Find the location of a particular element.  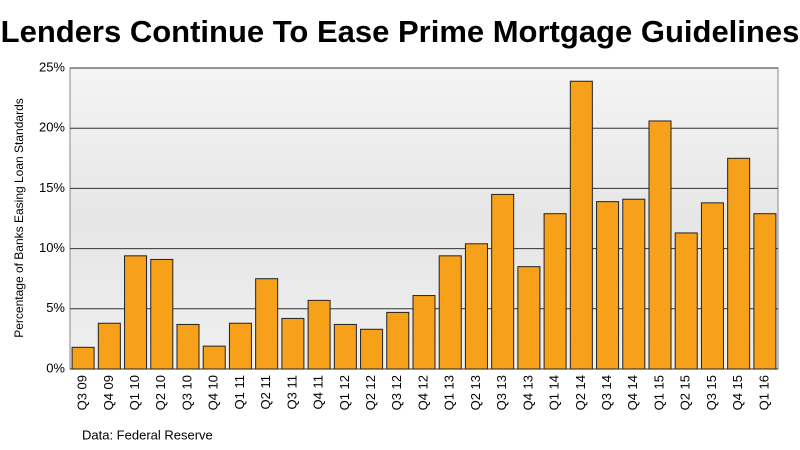

x-tick-label: Q2 15 is located at coordinates (685, 392).